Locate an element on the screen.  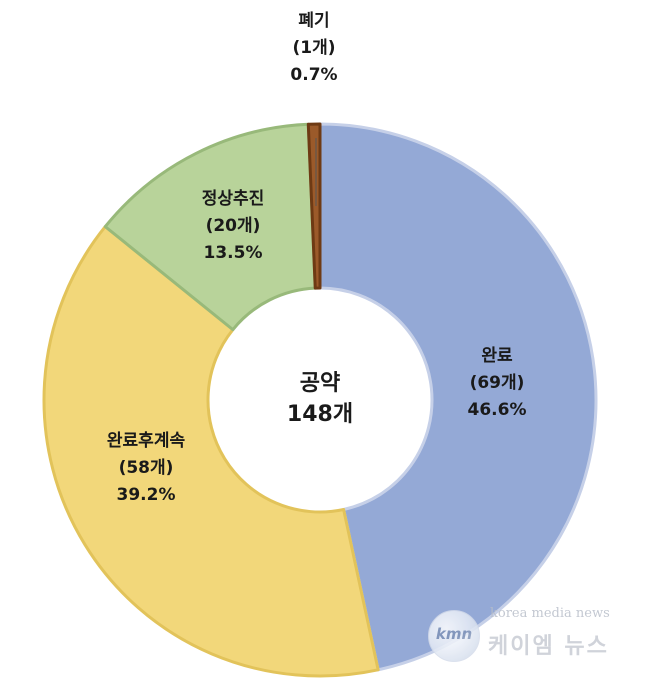
slice-name: 완료후계속 is located at coordinates (146, 441).